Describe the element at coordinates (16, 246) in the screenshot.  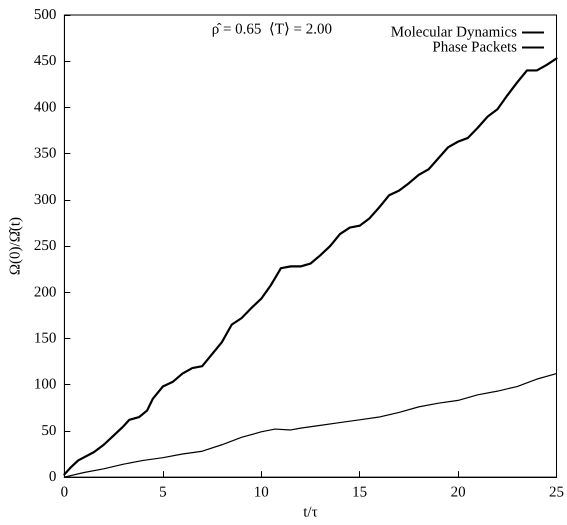
I see `y-axis-title: Ω(0)/Ω̂(t)` at that location.